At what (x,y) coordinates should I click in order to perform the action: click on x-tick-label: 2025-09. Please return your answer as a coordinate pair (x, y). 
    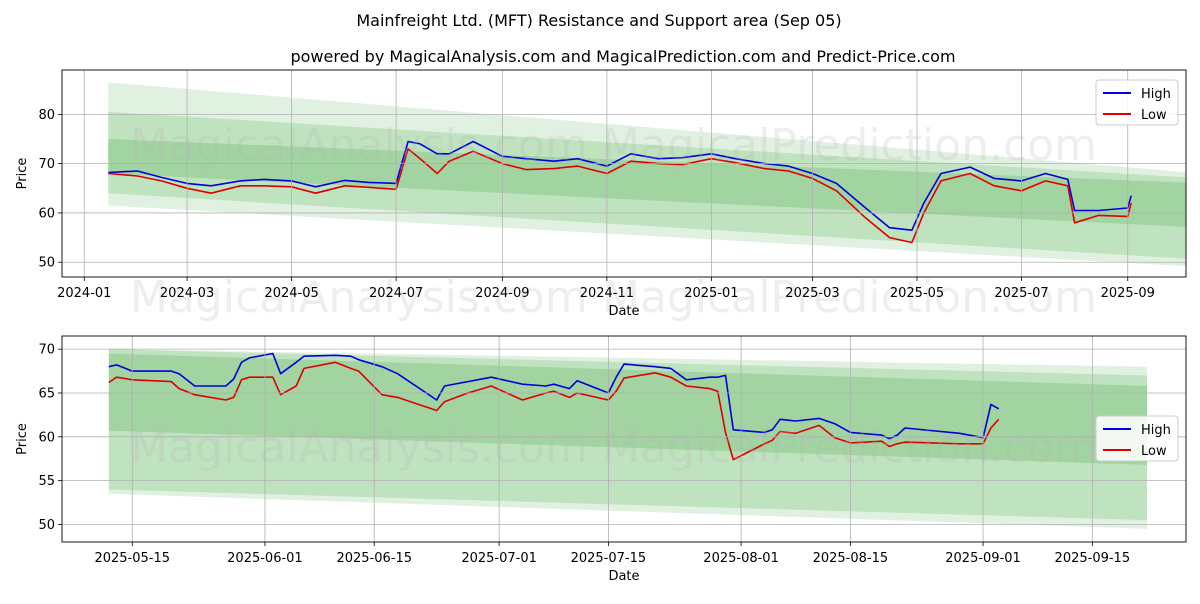
    Looking at the image, I should click on (1128, 293).